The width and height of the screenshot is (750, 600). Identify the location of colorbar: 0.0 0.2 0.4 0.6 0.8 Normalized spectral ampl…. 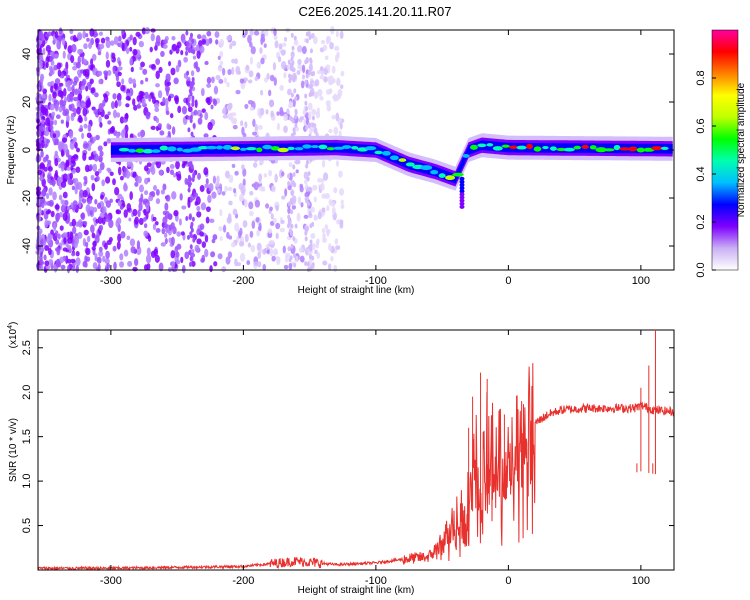
(721, 153).